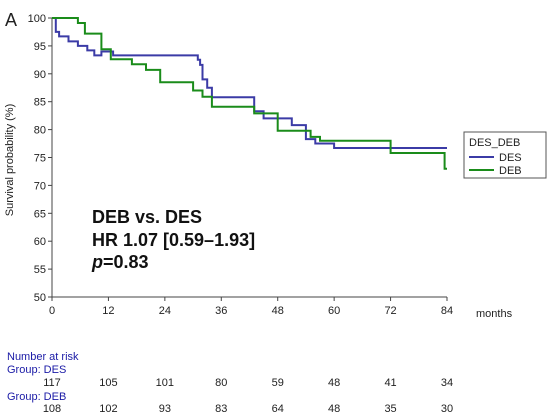 The width and height of the screenshot is (550, 418). I want to click on x-tick-label: 0, so click(52, 311).